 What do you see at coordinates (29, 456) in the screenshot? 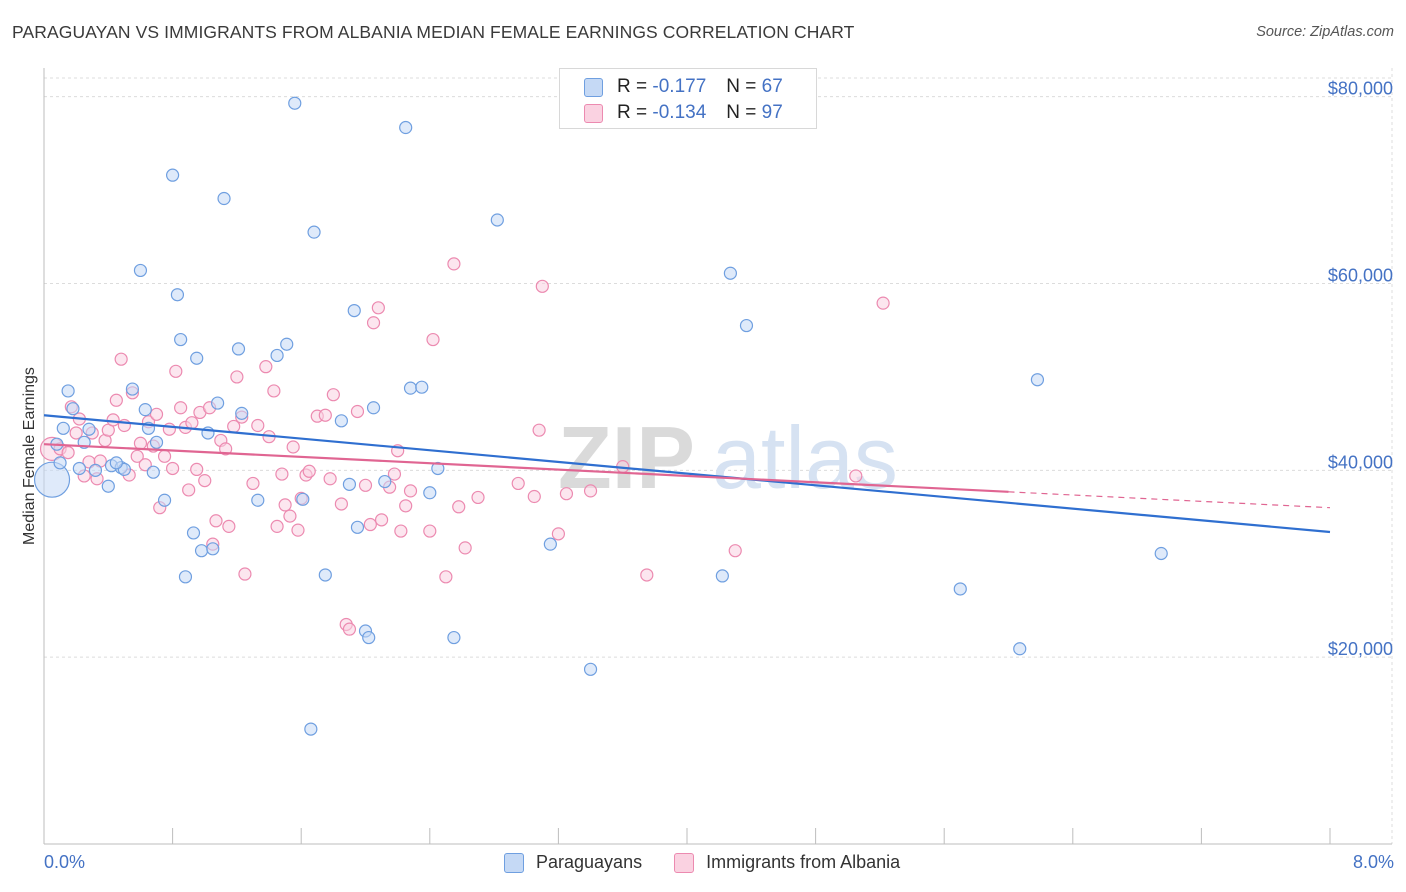
I see `y-axis-label: Median Female Earnings` at bounding box center [29, 456].